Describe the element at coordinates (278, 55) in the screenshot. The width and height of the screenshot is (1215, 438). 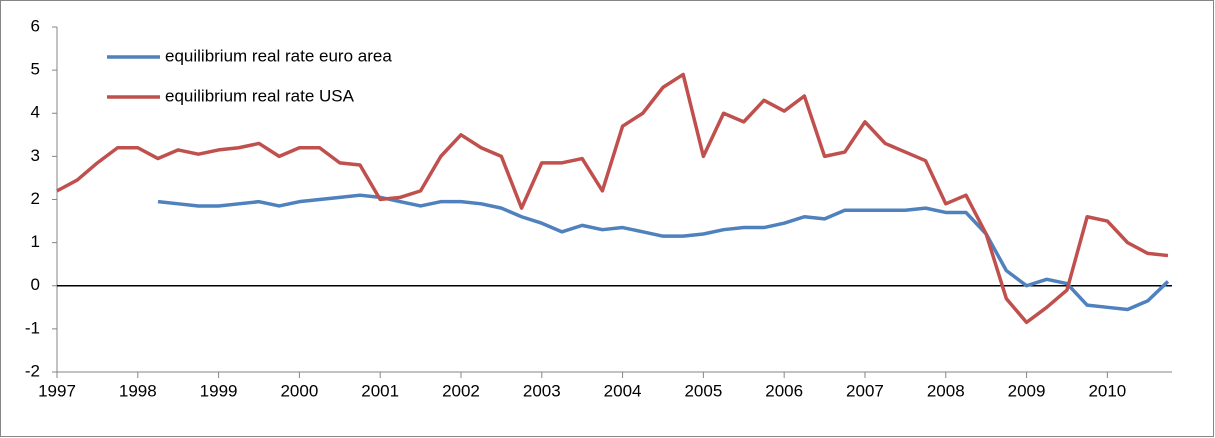
I see `legend-label: equilibrium real rate euro area` at that location.